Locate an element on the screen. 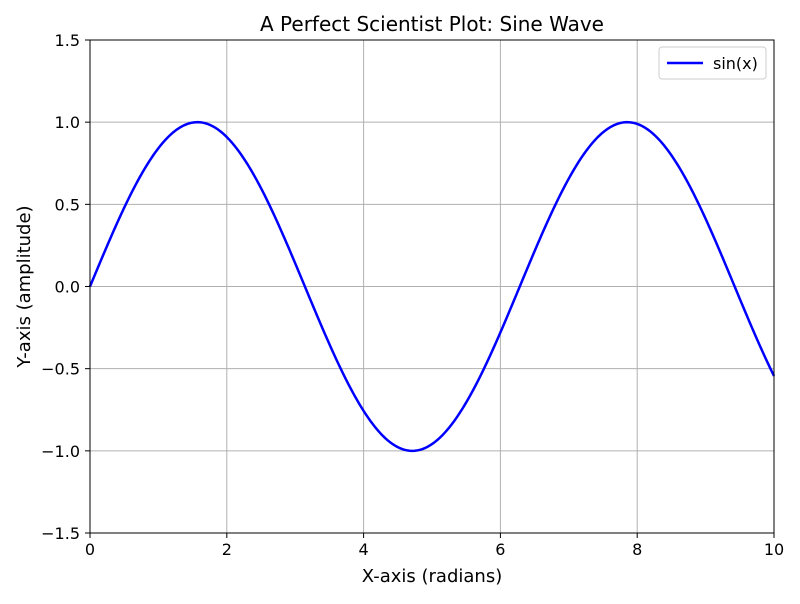 The height and width of the screenshot is (604, 800). x-tick-label: 0 is located at coordinates (90, 549).